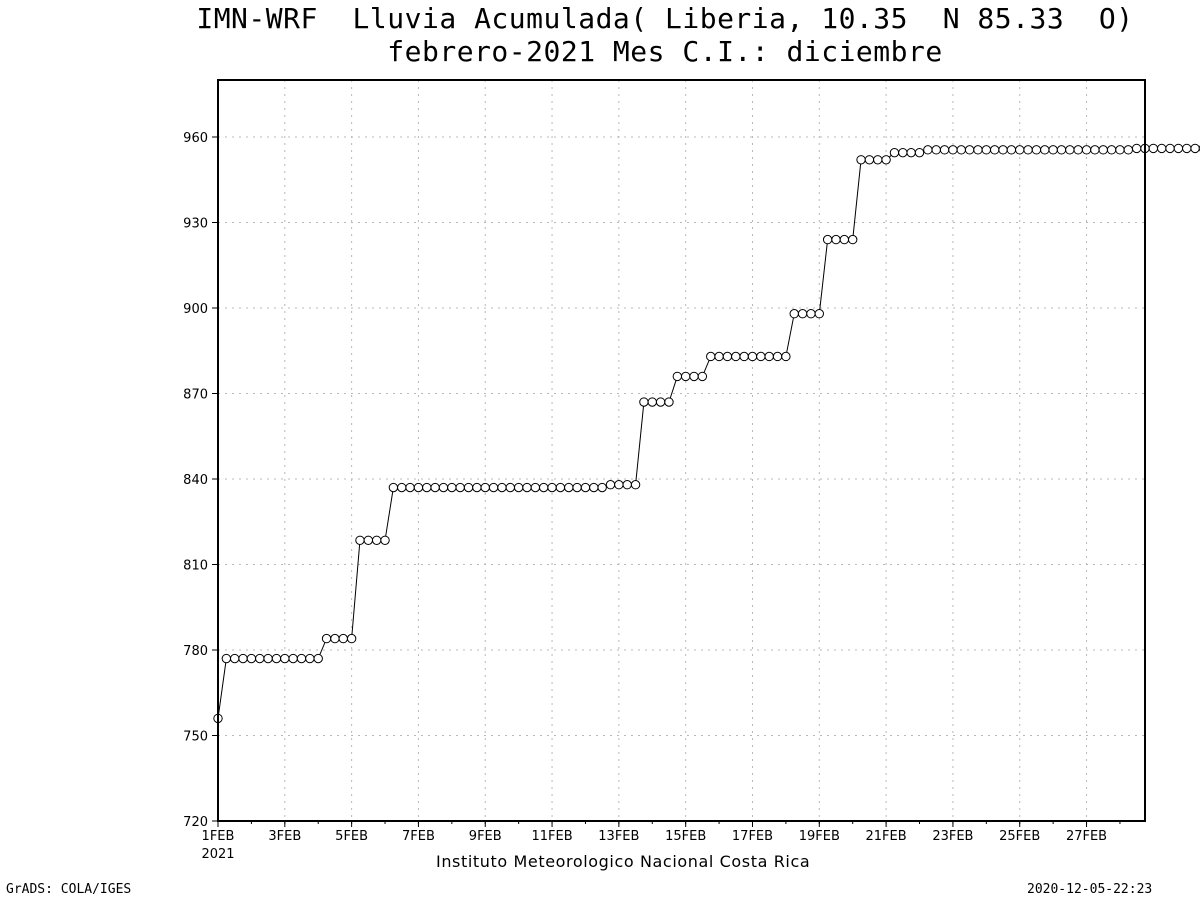  Describe the element at coordinates (618, 836) in the screenshot. I see `x-tick-label: 13FEB` at that location.